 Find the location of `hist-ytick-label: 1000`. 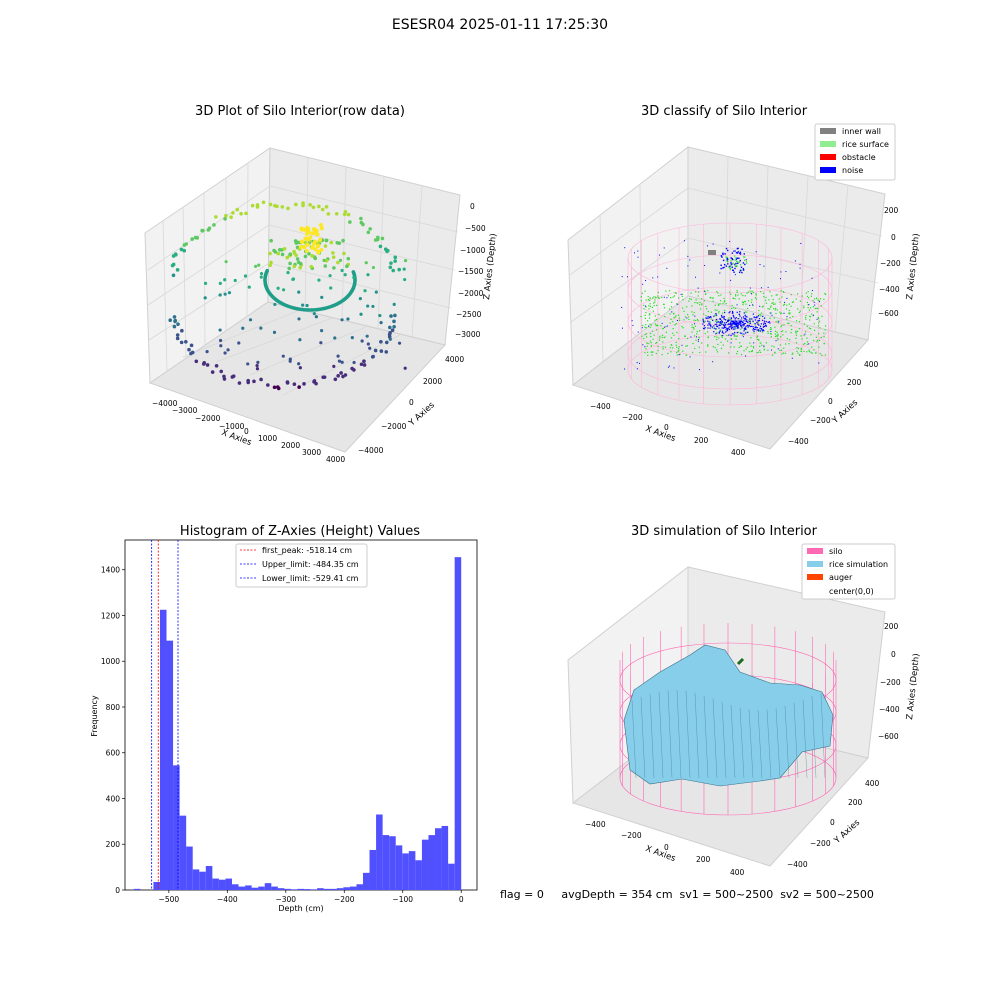

hist-ytick-label: 1000 is located at coordinates (110, 661).